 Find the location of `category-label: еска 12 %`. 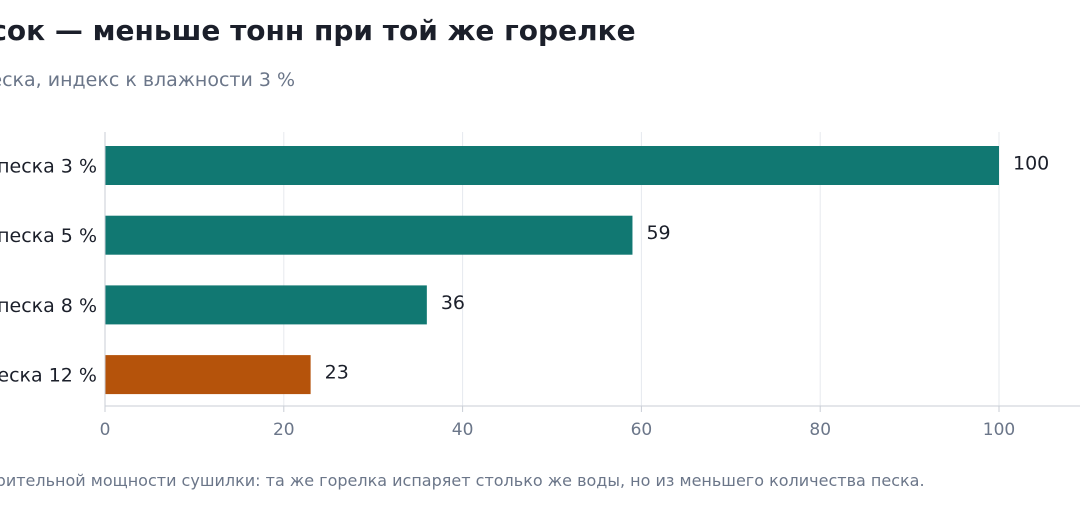

category-label: еска 12 % is located at coordinates (48, 376).